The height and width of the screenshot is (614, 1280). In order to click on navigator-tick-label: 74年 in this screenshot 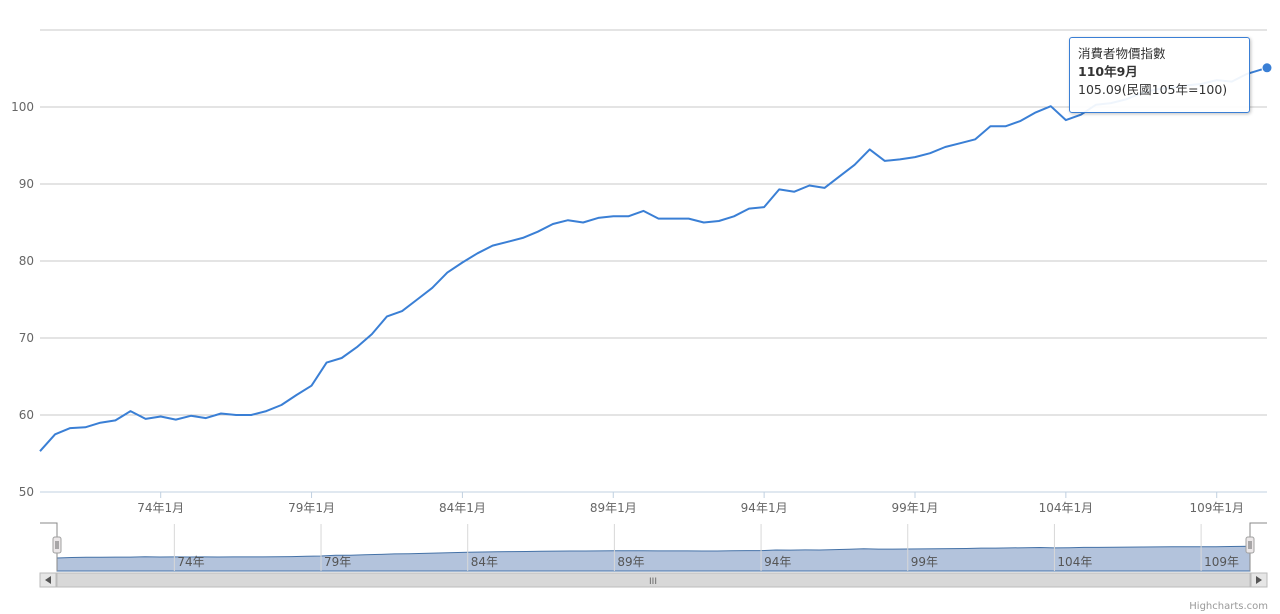, I will do `click(190, 562)`.